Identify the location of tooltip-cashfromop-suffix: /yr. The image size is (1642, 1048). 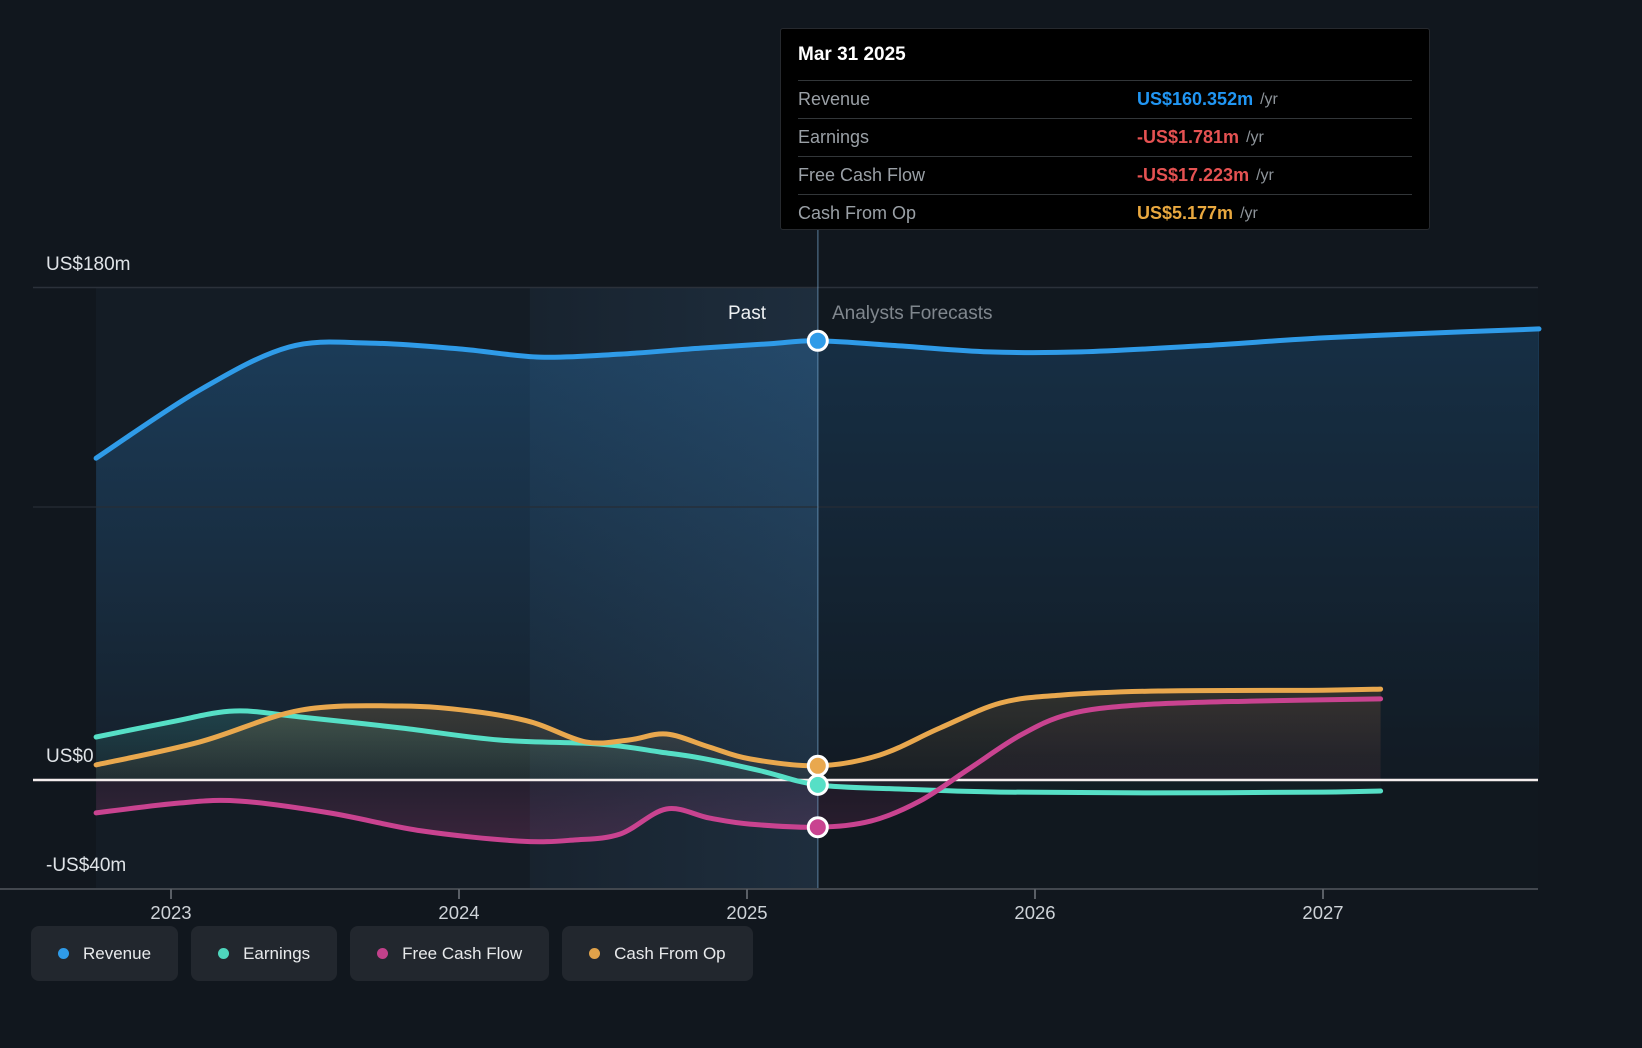
(1249, 213).